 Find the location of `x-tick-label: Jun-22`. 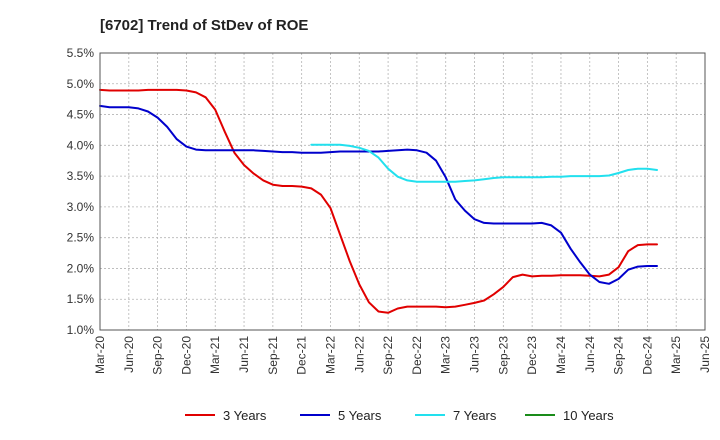

x-tick-label: Jun-22 is located at coordinates (359, 354).